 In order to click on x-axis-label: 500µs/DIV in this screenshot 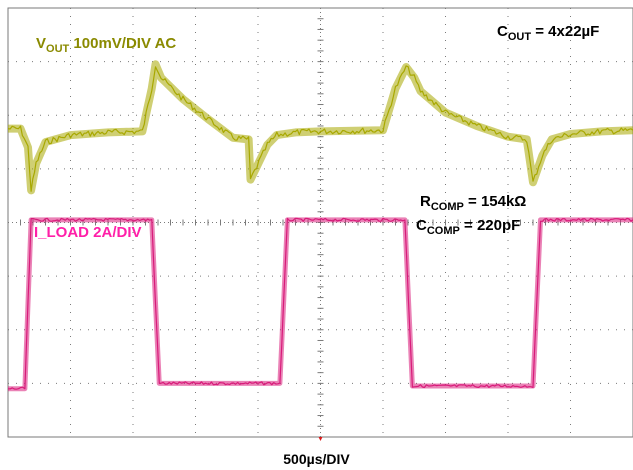, I will do `click(316, 459)`.